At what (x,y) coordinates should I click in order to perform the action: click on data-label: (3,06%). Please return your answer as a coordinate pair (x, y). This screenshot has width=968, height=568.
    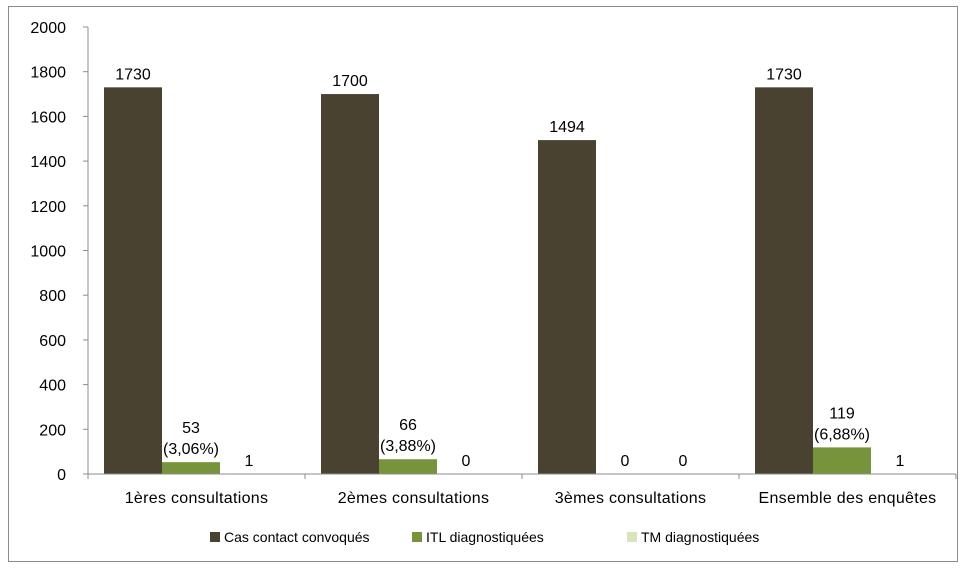
    Looking at the image, I should click on (191, 449).